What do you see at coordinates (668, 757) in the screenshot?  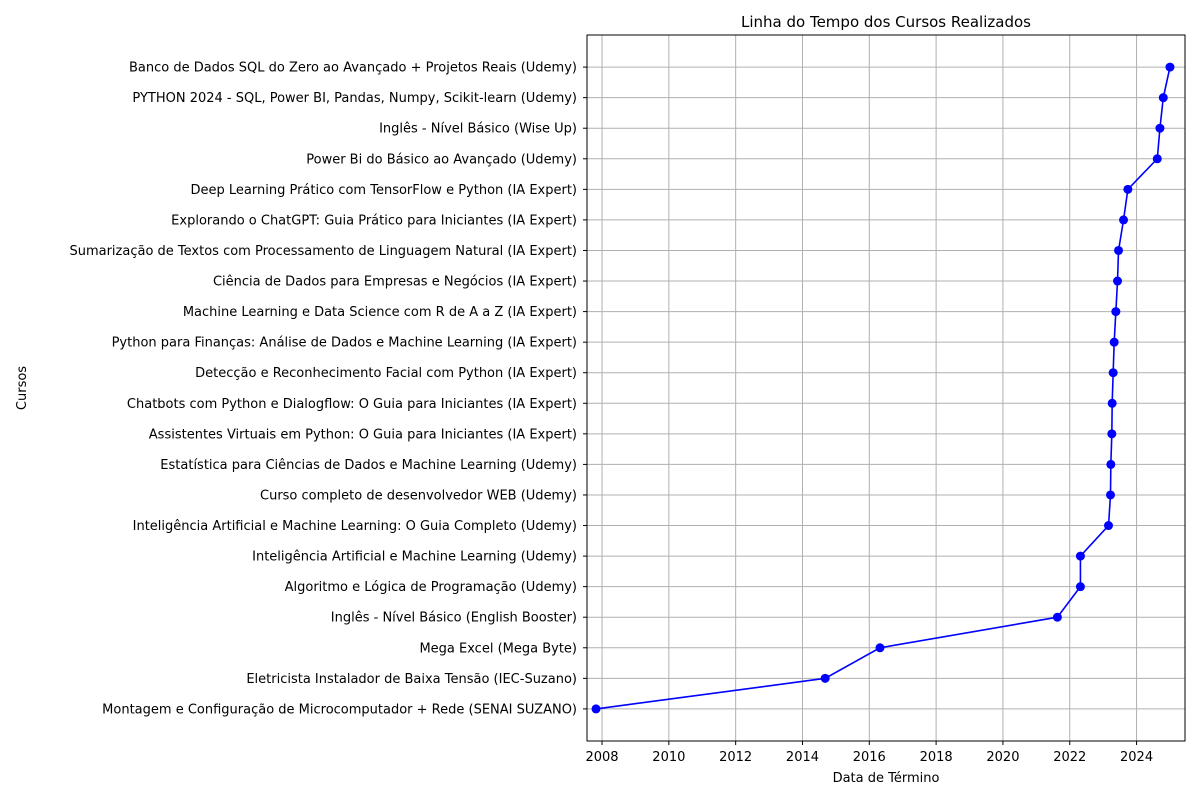 I see `x-tick-label: 2010` at bounding box center [668, 757].